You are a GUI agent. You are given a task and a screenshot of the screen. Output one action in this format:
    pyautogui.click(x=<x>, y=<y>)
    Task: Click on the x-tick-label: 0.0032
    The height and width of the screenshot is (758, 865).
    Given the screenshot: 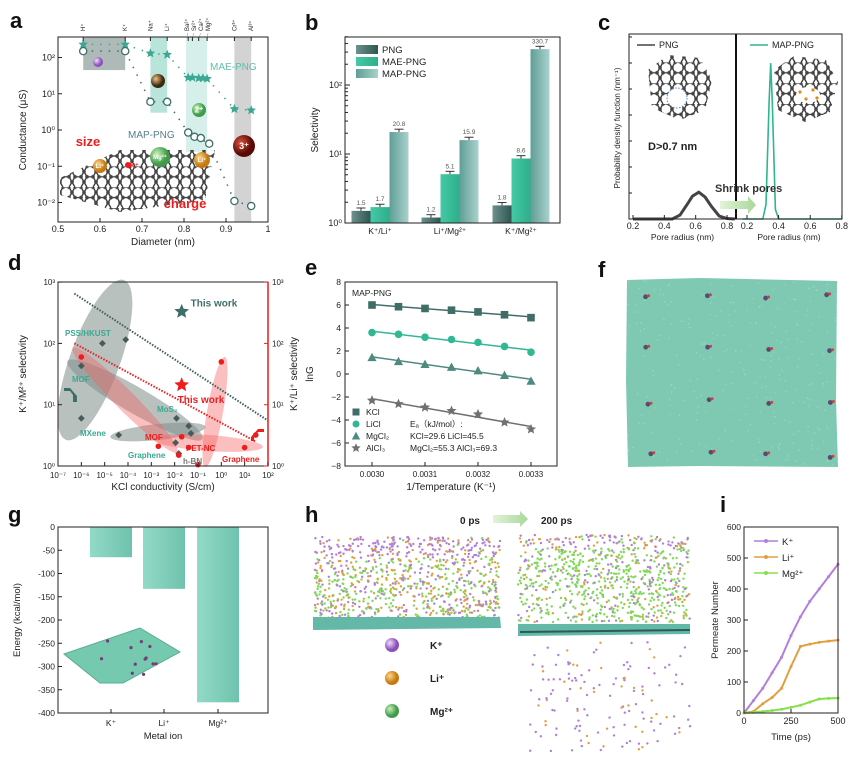 What is the action you would take?
    pyautogui.click(x=478, y=474)
    